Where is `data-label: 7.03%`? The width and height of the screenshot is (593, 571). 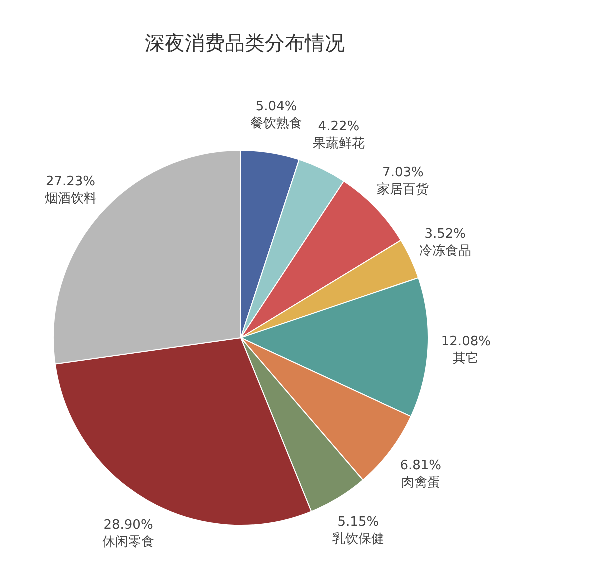
data-label: 7.03% is located at coordinates (403, 173).